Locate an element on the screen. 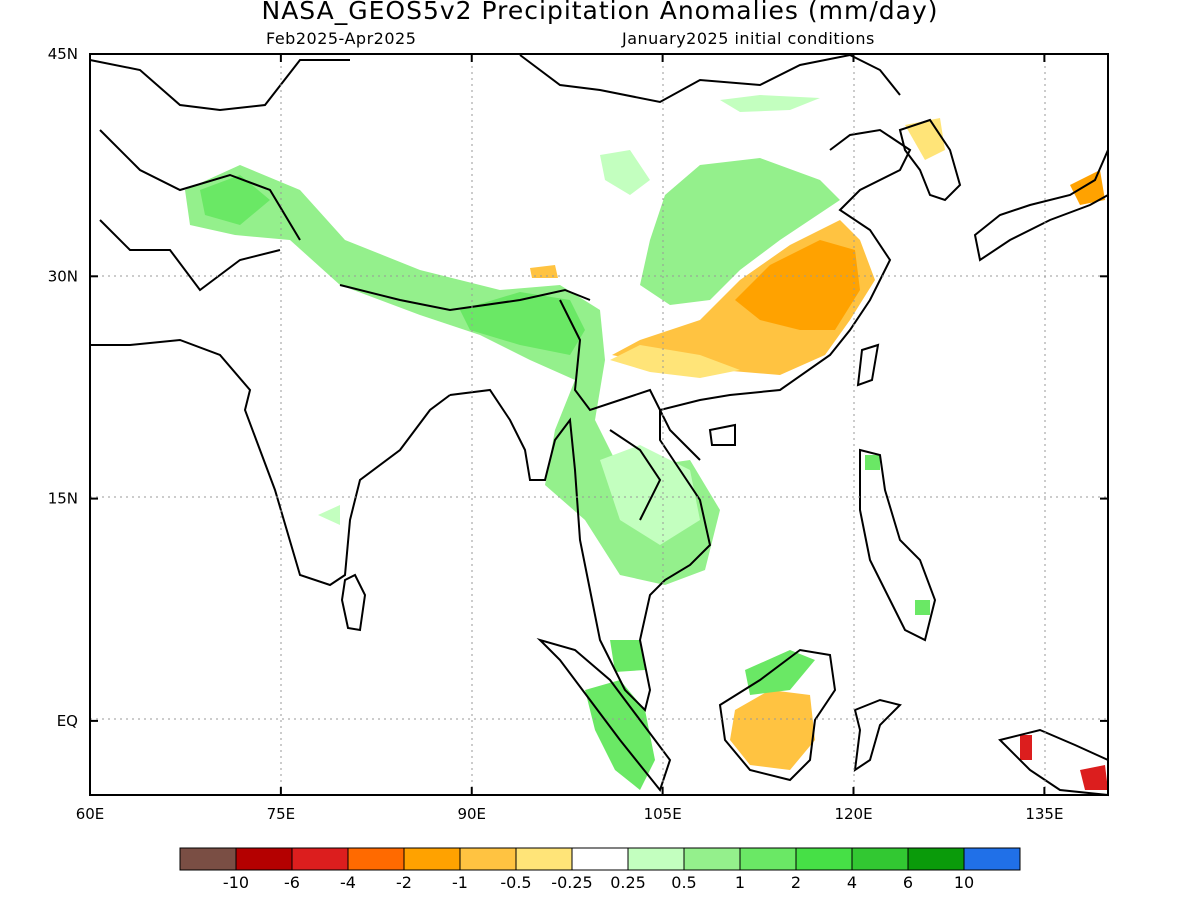 This screenshot has height=900, width=1200. colorbar-label: 10 is located at coordinates (964, 882).